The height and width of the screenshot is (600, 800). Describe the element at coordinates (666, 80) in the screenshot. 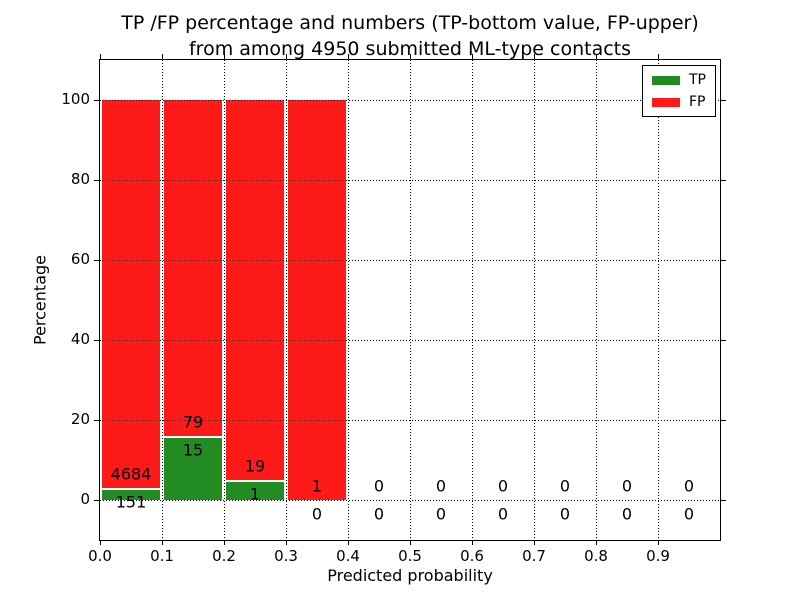

I see `legend-swatch-tp` at that location.